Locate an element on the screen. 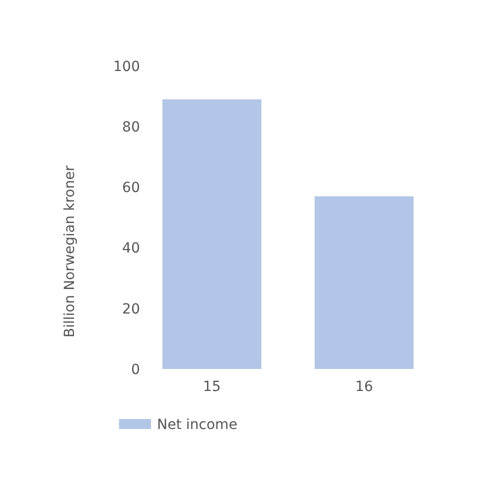  x-tick-label: 15 is located at coordinates (211, 387).